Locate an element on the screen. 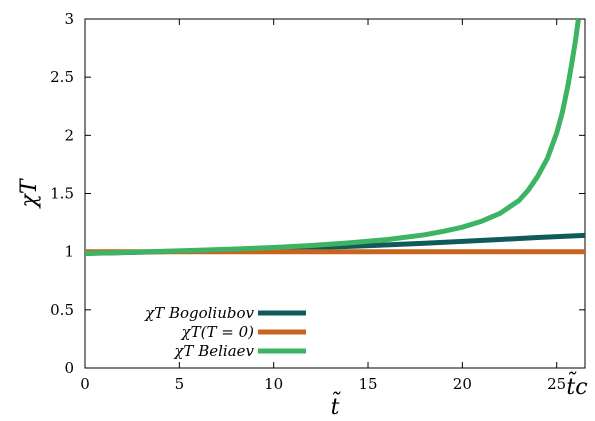  y-tick-label: 1.5 is located at coordinates (62, 194).